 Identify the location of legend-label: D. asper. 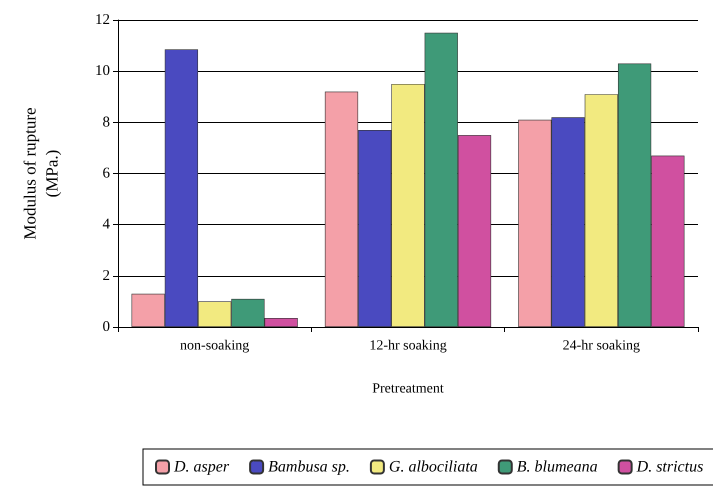
(201, 467).